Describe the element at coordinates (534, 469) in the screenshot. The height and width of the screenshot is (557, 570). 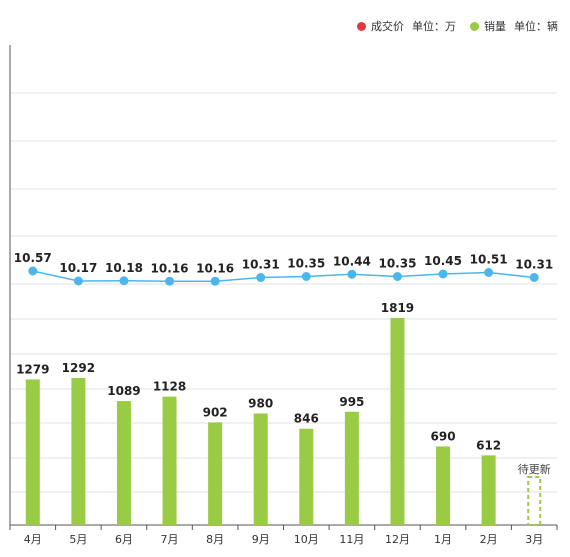
I see `pending-label: 待更新` at that location.